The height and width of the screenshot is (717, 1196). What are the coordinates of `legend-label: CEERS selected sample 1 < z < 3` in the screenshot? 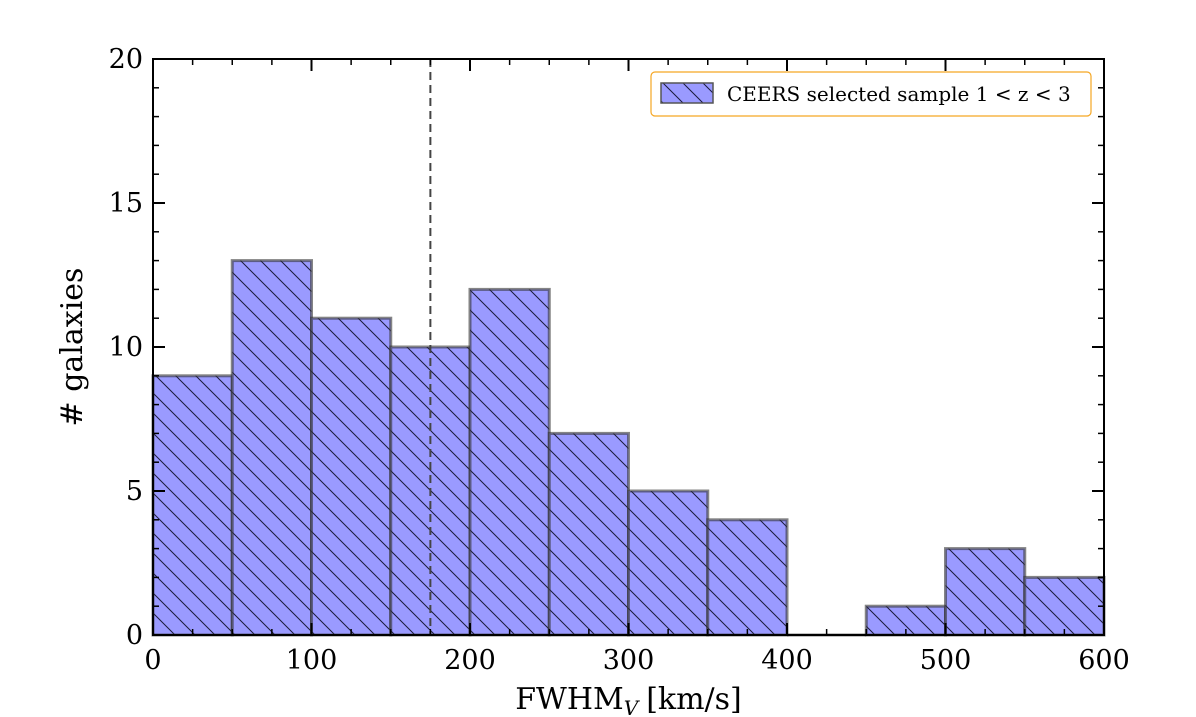 It's located at (899, 94).